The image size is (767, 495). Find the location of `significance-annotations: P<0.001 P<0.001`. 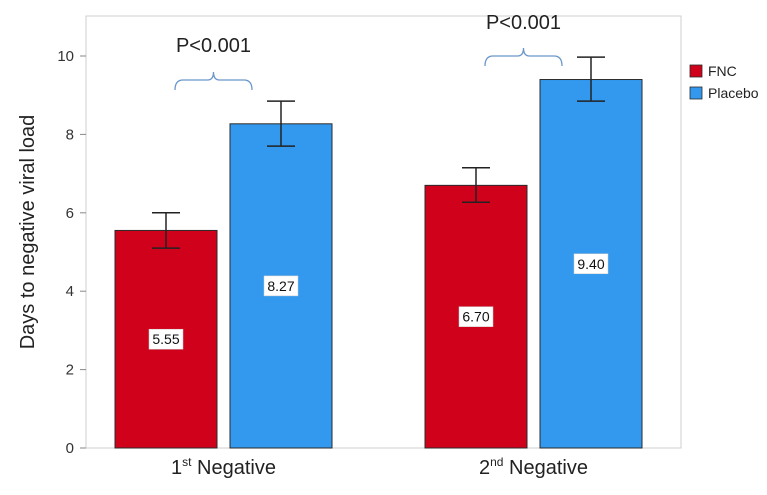

significance-annotations: P<0.001 P<0.001 is located at coordinates (368, 51).